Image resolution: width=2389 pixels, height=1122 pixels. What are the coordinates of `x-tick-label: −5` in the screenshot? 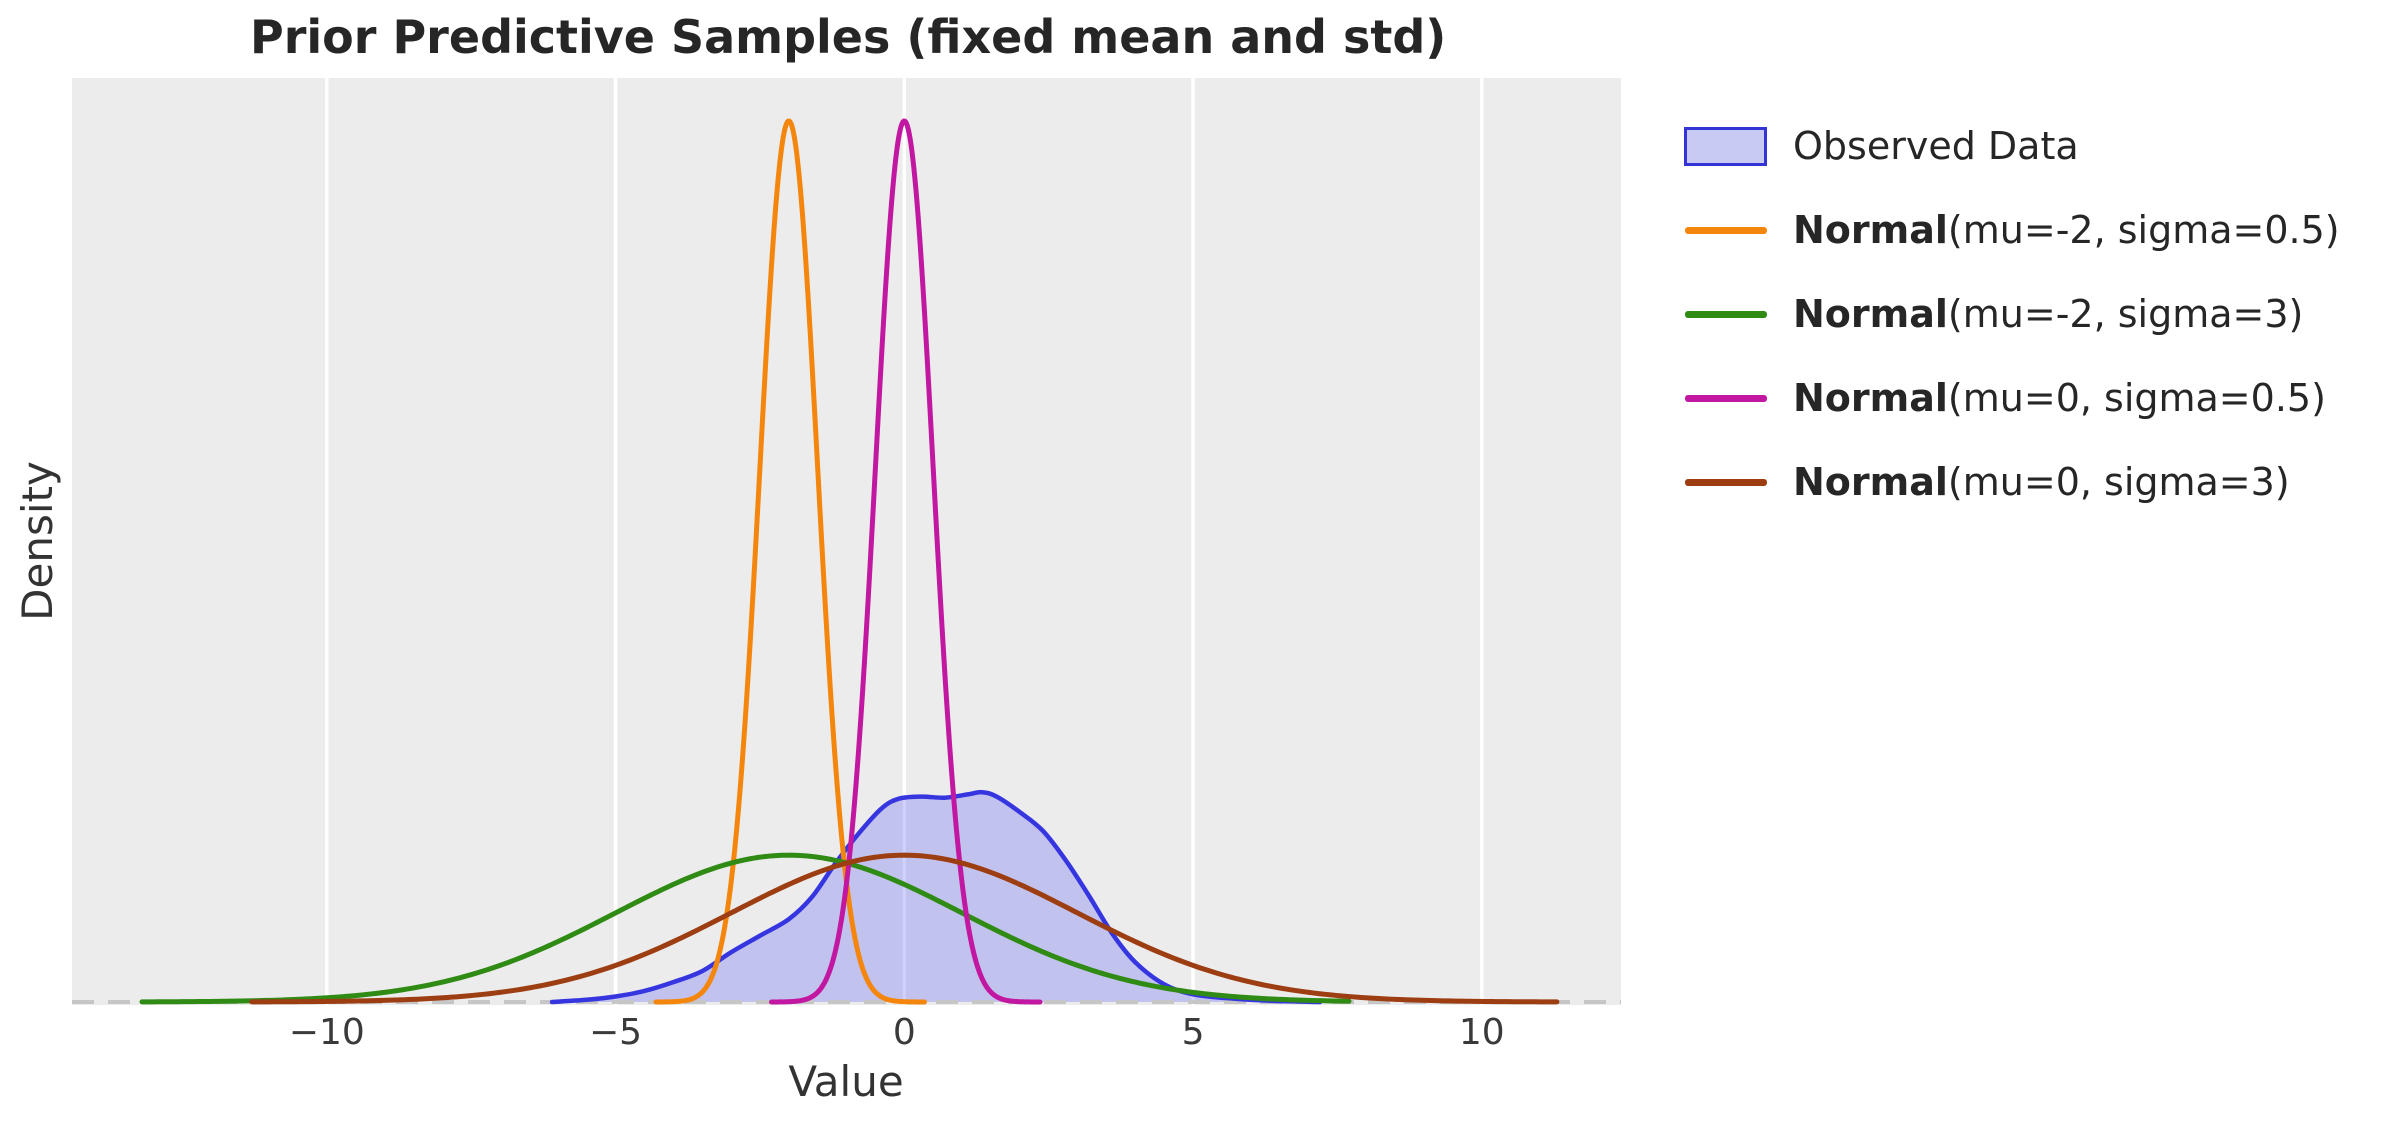 It's located at (615, 1032).